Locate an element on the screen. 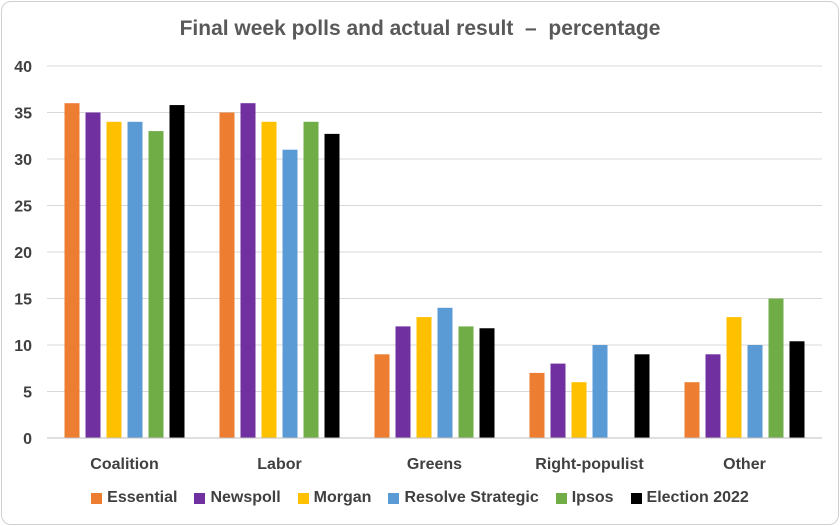  legend-label: Ipsos is located at coordinates (592, 497).